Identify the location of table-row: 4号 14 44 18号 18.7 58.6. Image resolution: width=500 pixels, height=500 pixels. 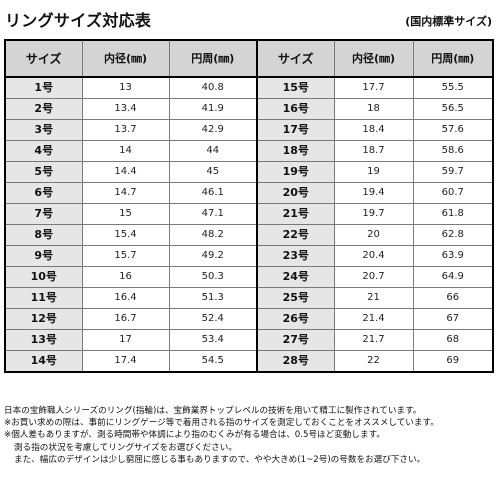
(249, 151).